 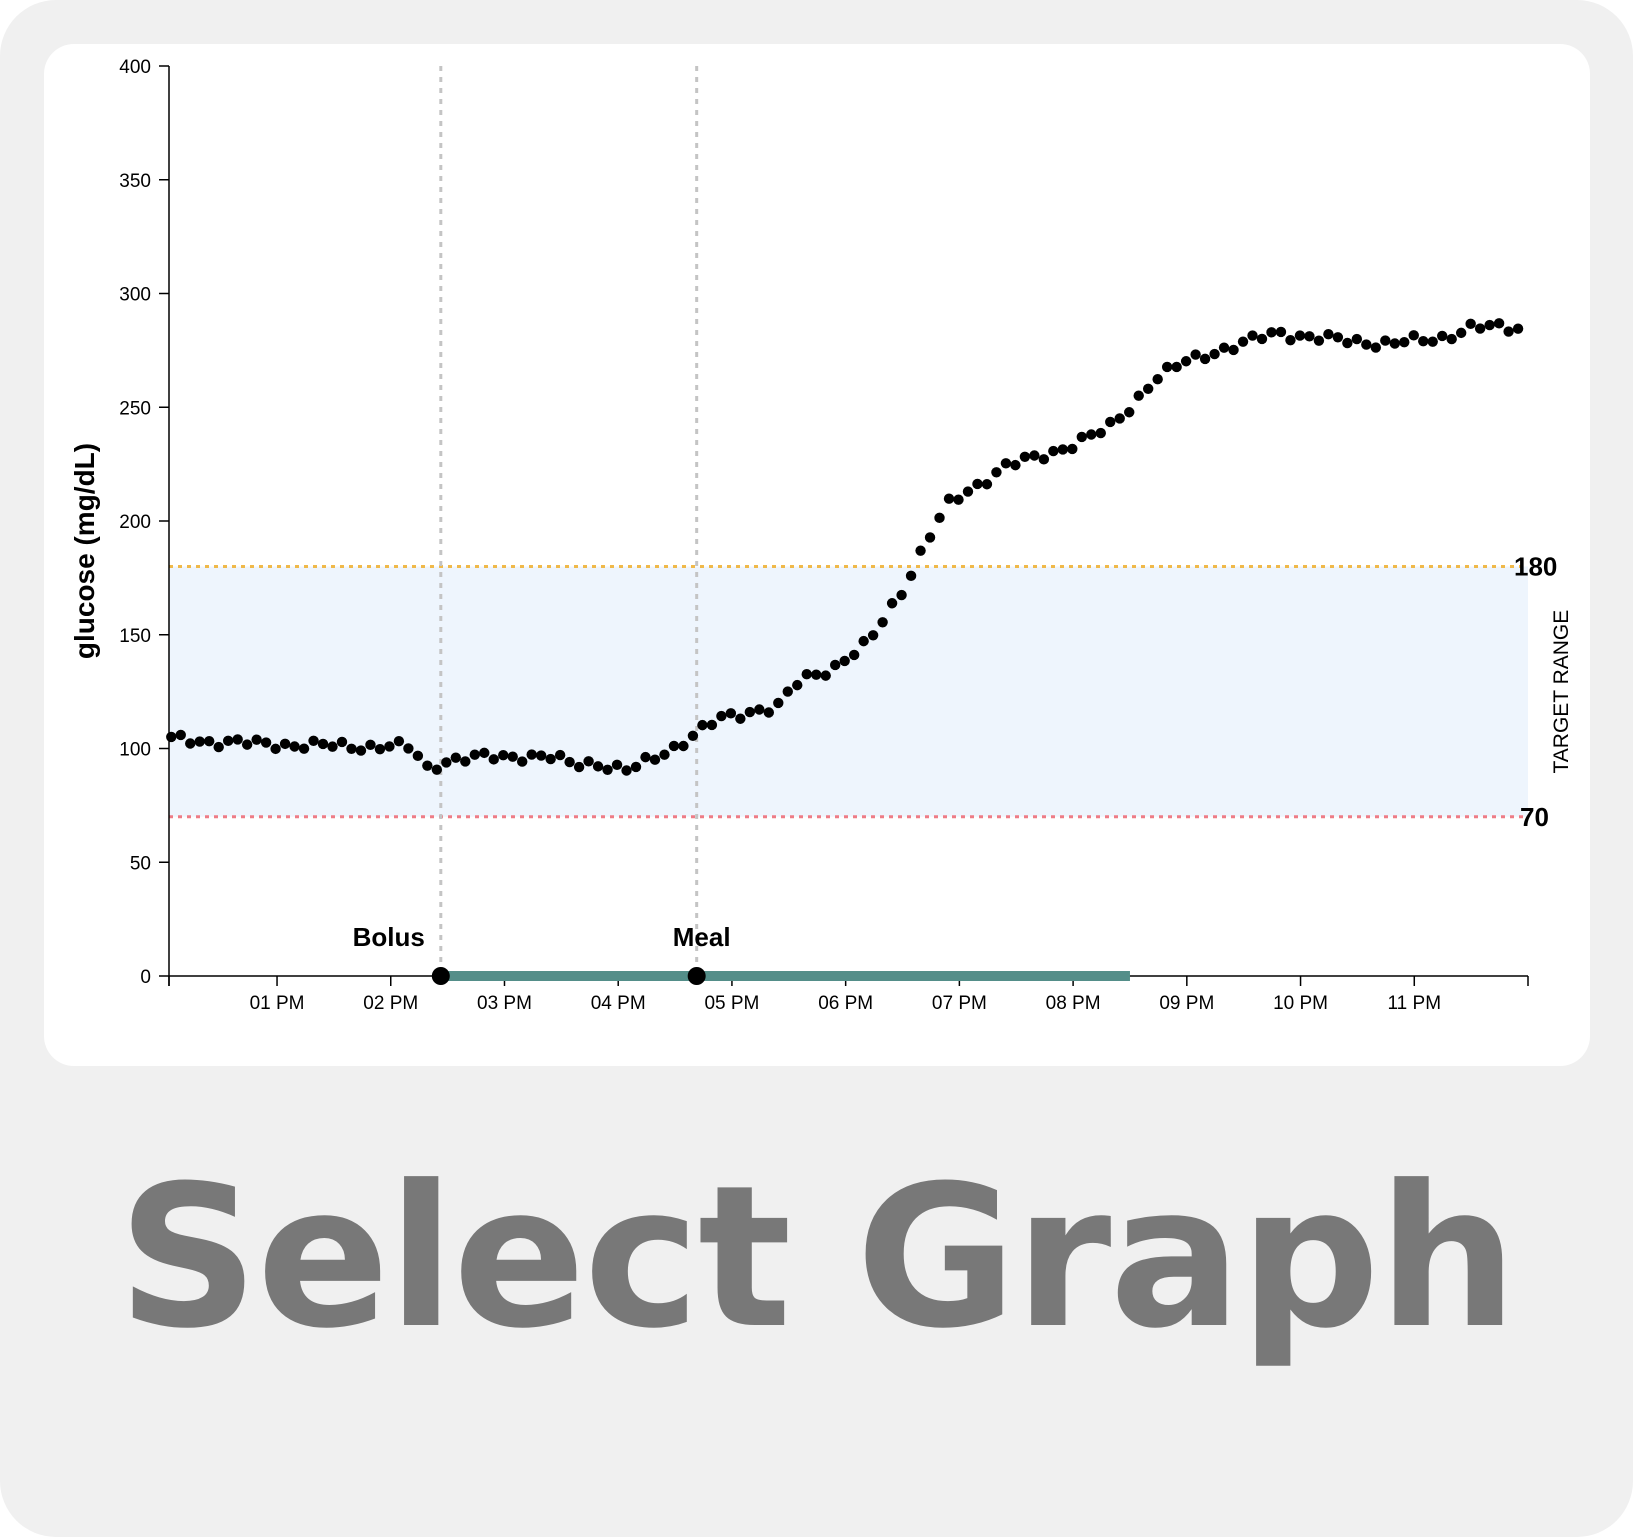 I want to click on x-tick-label: 04 PM, so click(x=618, y=1003).